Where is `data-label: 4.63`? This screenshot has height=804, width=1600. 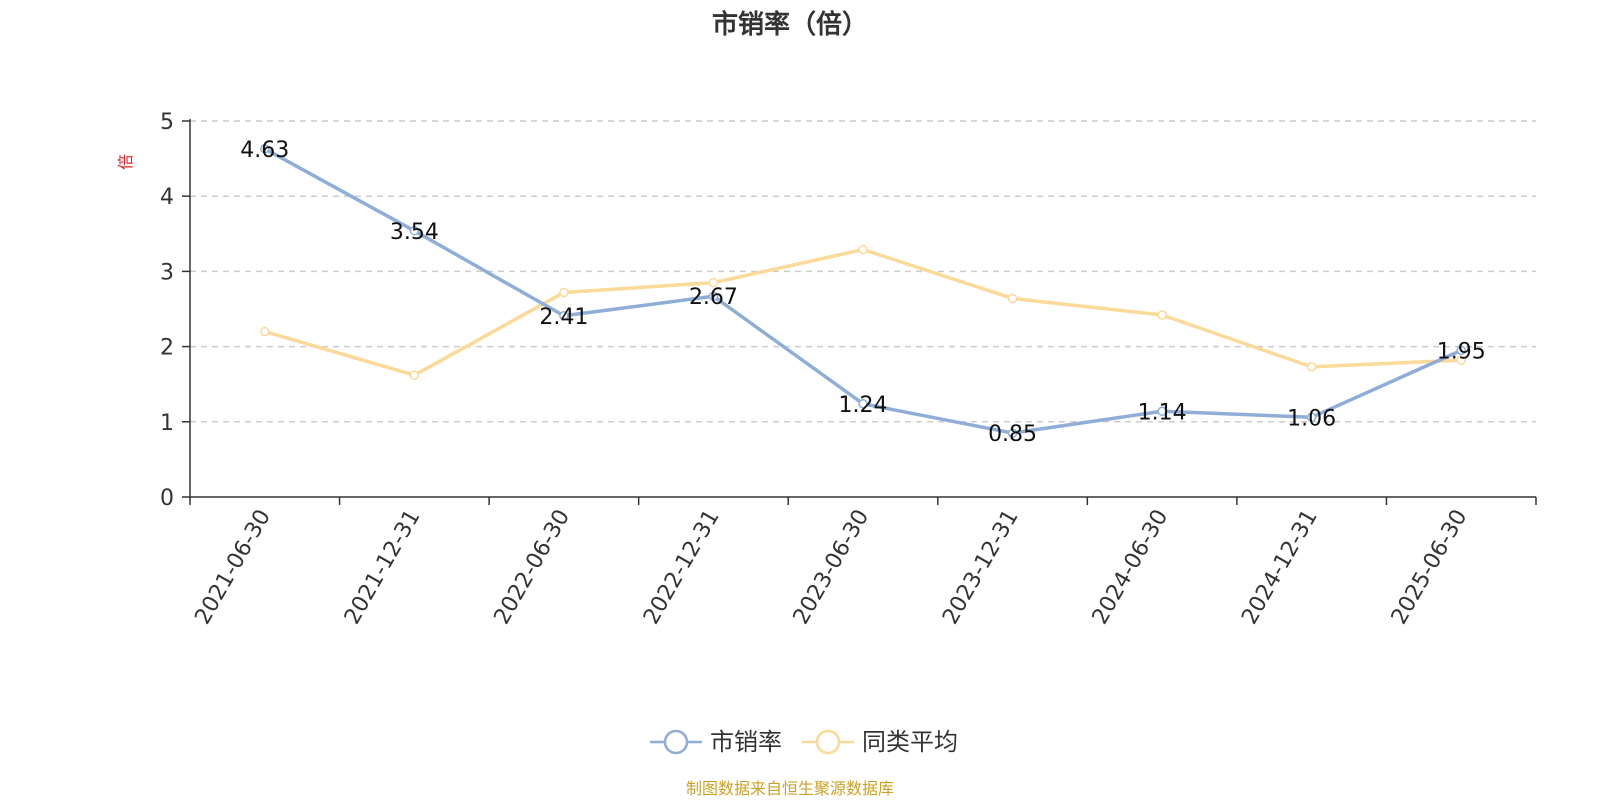
data-label: 4.63 is located at coordinates (264, 150).